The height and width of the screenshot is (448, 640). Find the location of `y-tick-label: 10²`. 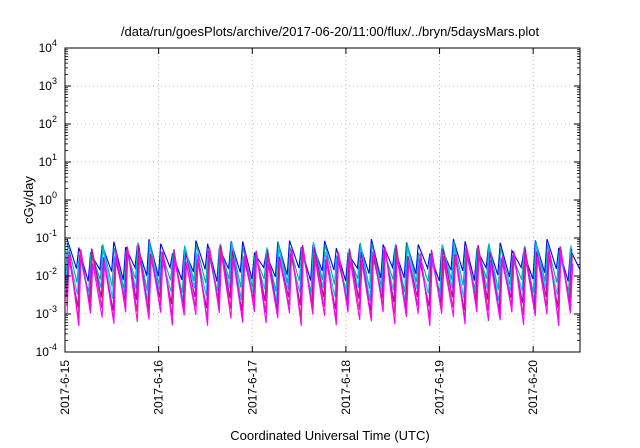

y-tick-label: 10² is located at coordinates (48, 122).